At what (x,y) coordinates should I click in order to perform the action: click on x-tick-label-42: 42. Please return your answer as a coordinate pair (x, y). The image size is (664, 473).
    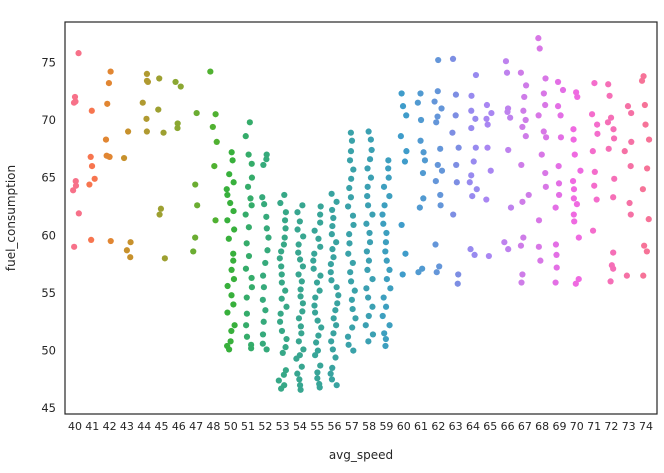
    Looking at the image, I should click on (110, 426).